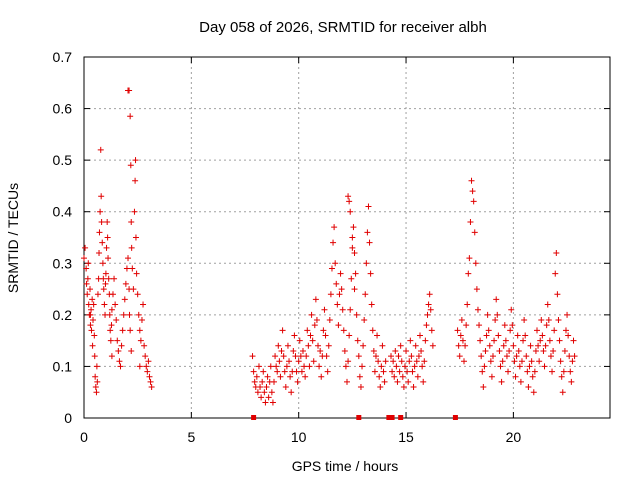  Describe the element at coordinates (13, 238) in the screenshot. I see `y-axis-label: SRMTID / TECUs` at that location.